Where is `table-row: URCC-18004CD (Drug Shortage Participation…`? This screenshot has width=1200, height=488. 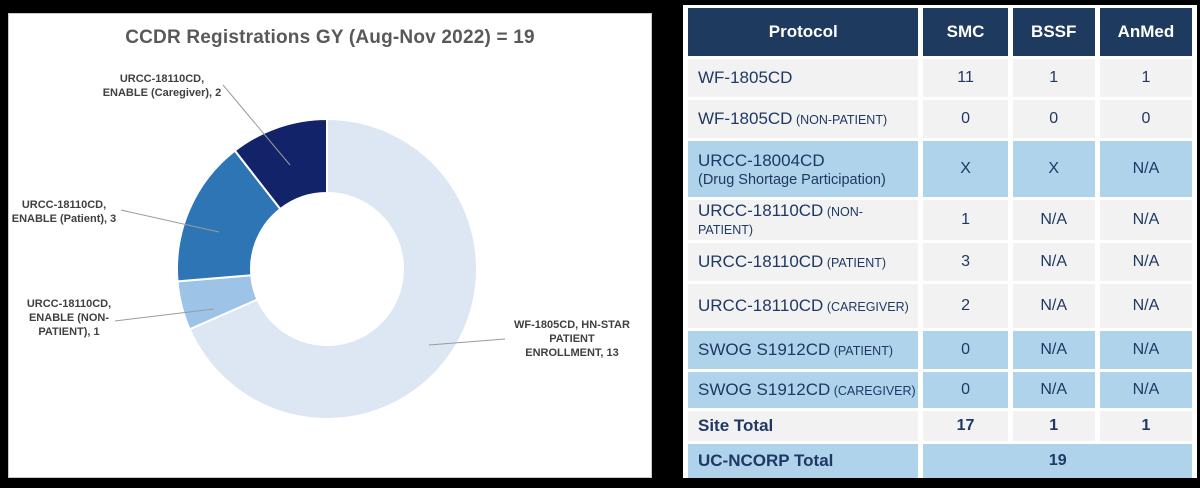 table-row: URCC-18004CD (Drug Shortage Participation… is located at coordinates (940, 169).